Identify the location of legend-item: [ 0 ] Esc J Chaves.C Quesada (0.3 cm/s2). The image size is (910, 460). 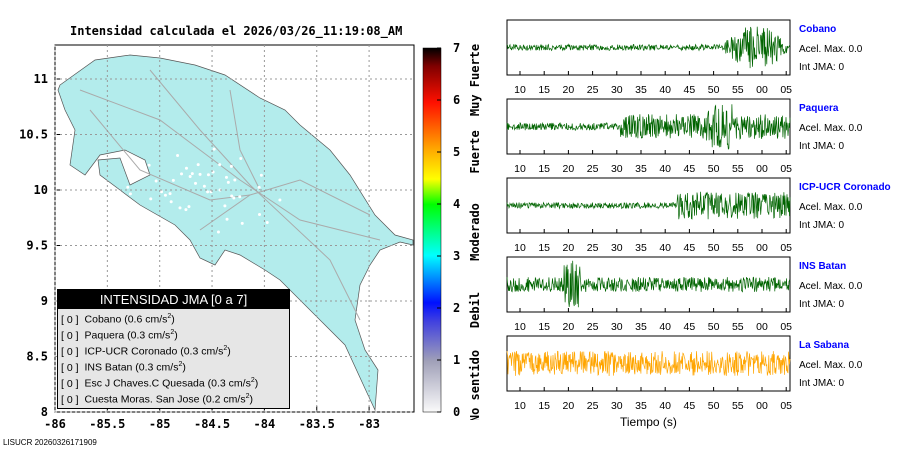
(173, 381).